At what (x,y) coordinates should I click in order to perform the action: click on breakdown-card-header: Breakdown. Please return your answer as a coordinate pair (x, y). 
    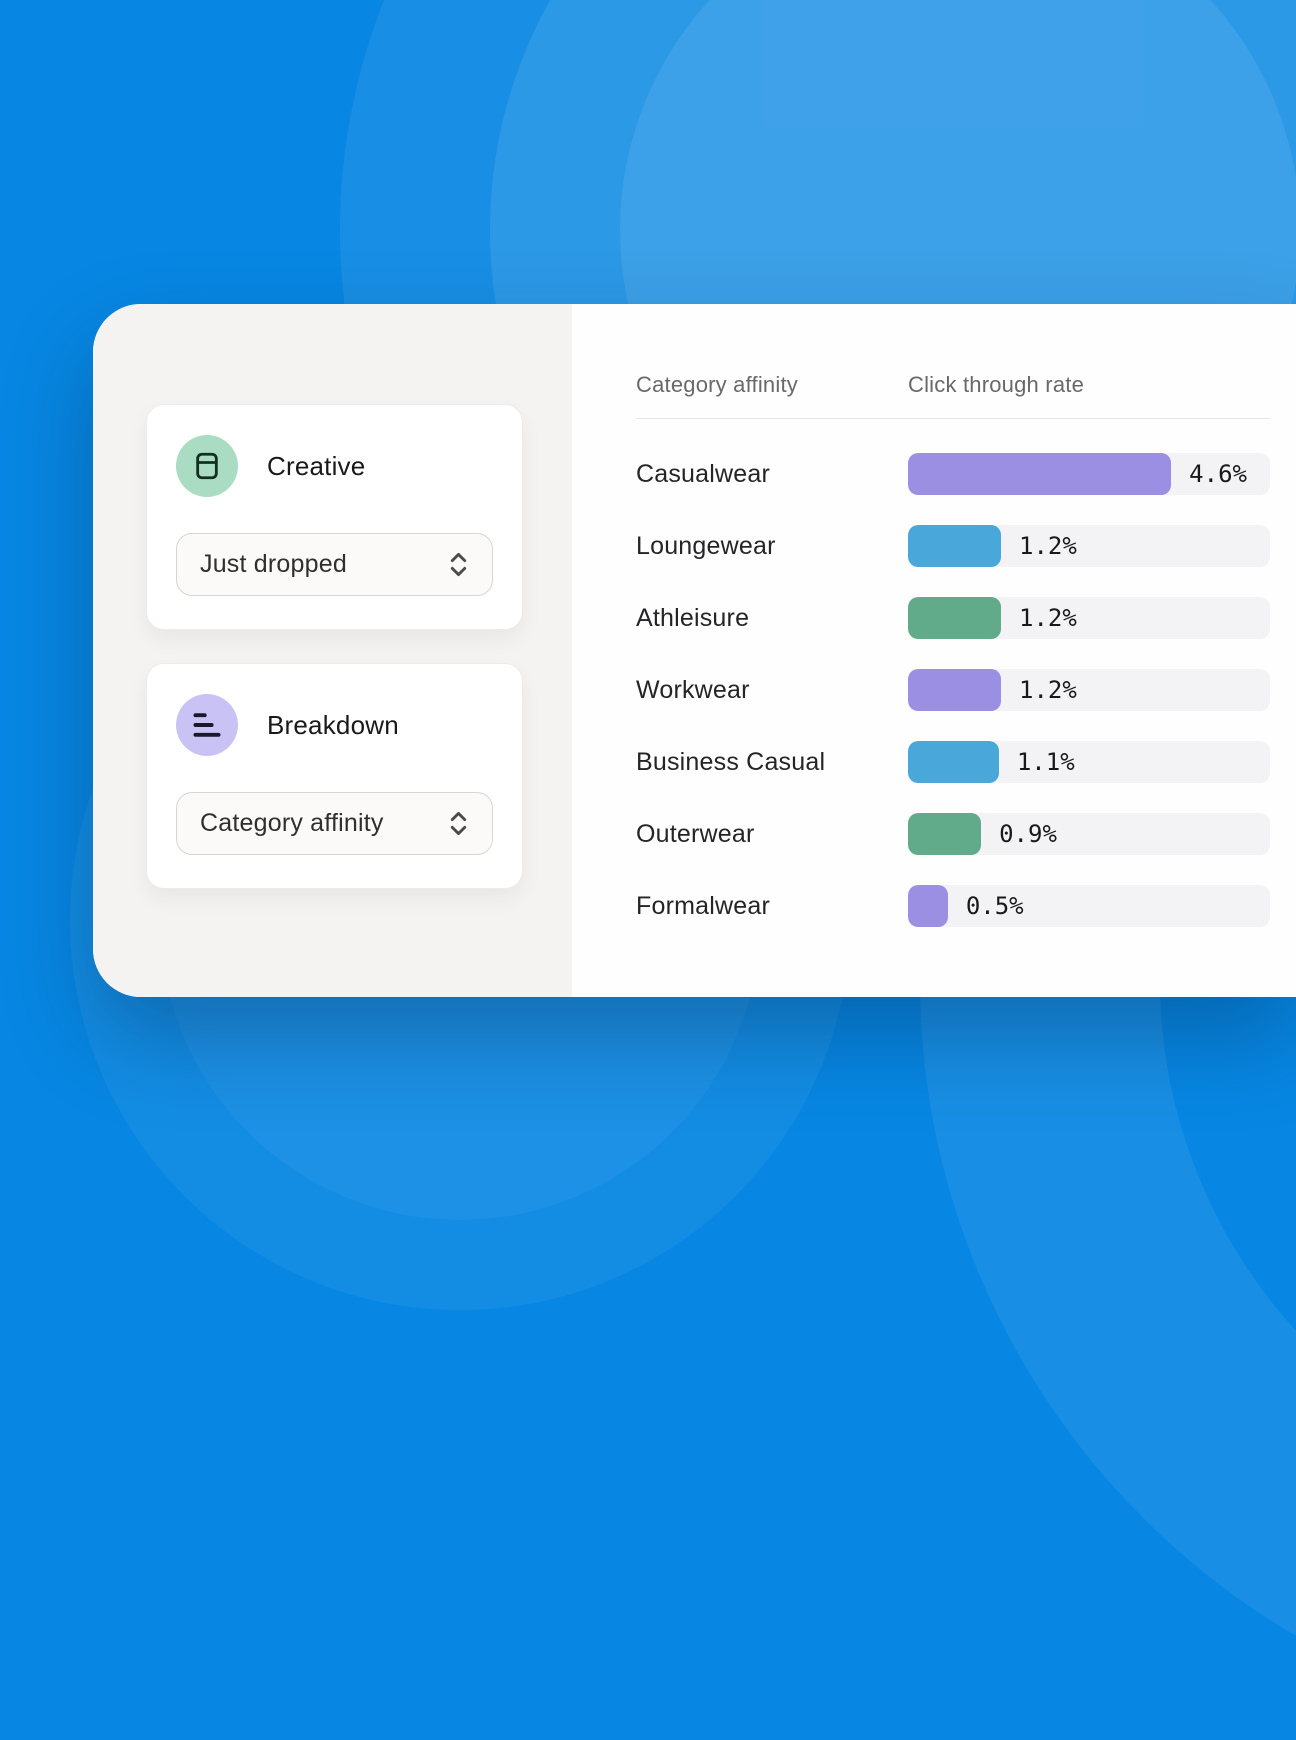
    Looking at the image, I should click on (334, 725).